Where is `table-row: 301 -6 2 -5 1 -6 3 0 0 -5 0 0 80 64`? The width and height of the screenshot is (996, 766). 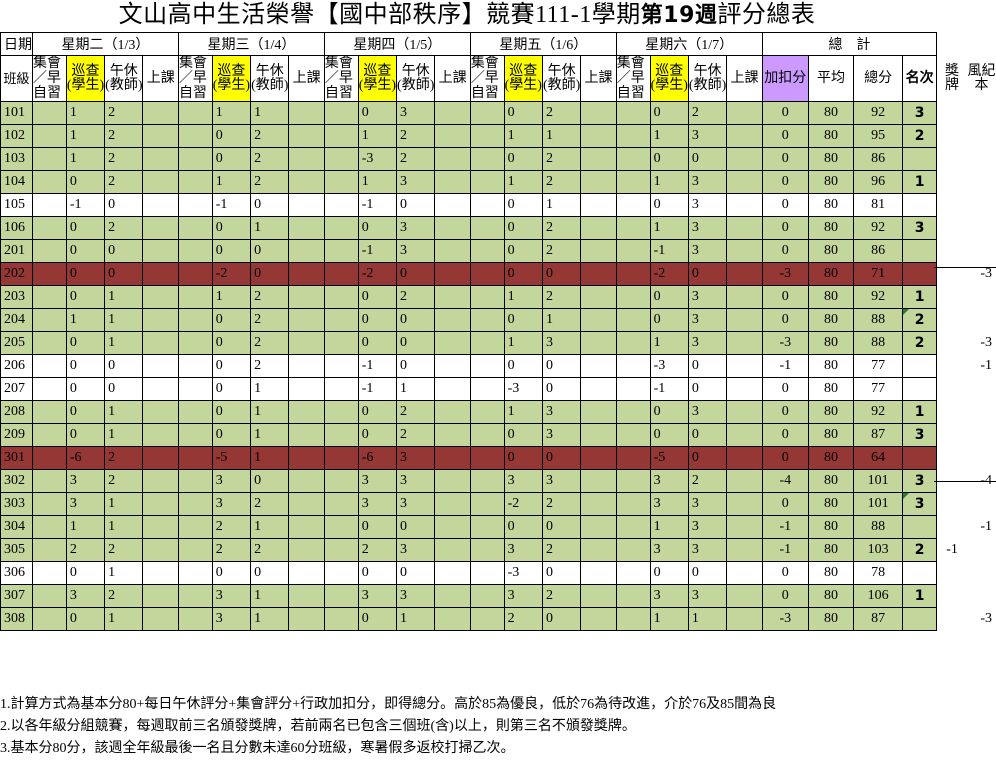
table-row: 301 -6 2 -5 1 -6 3 0 0 -5 0 0 80 64 is located at coordinates (498, 458).